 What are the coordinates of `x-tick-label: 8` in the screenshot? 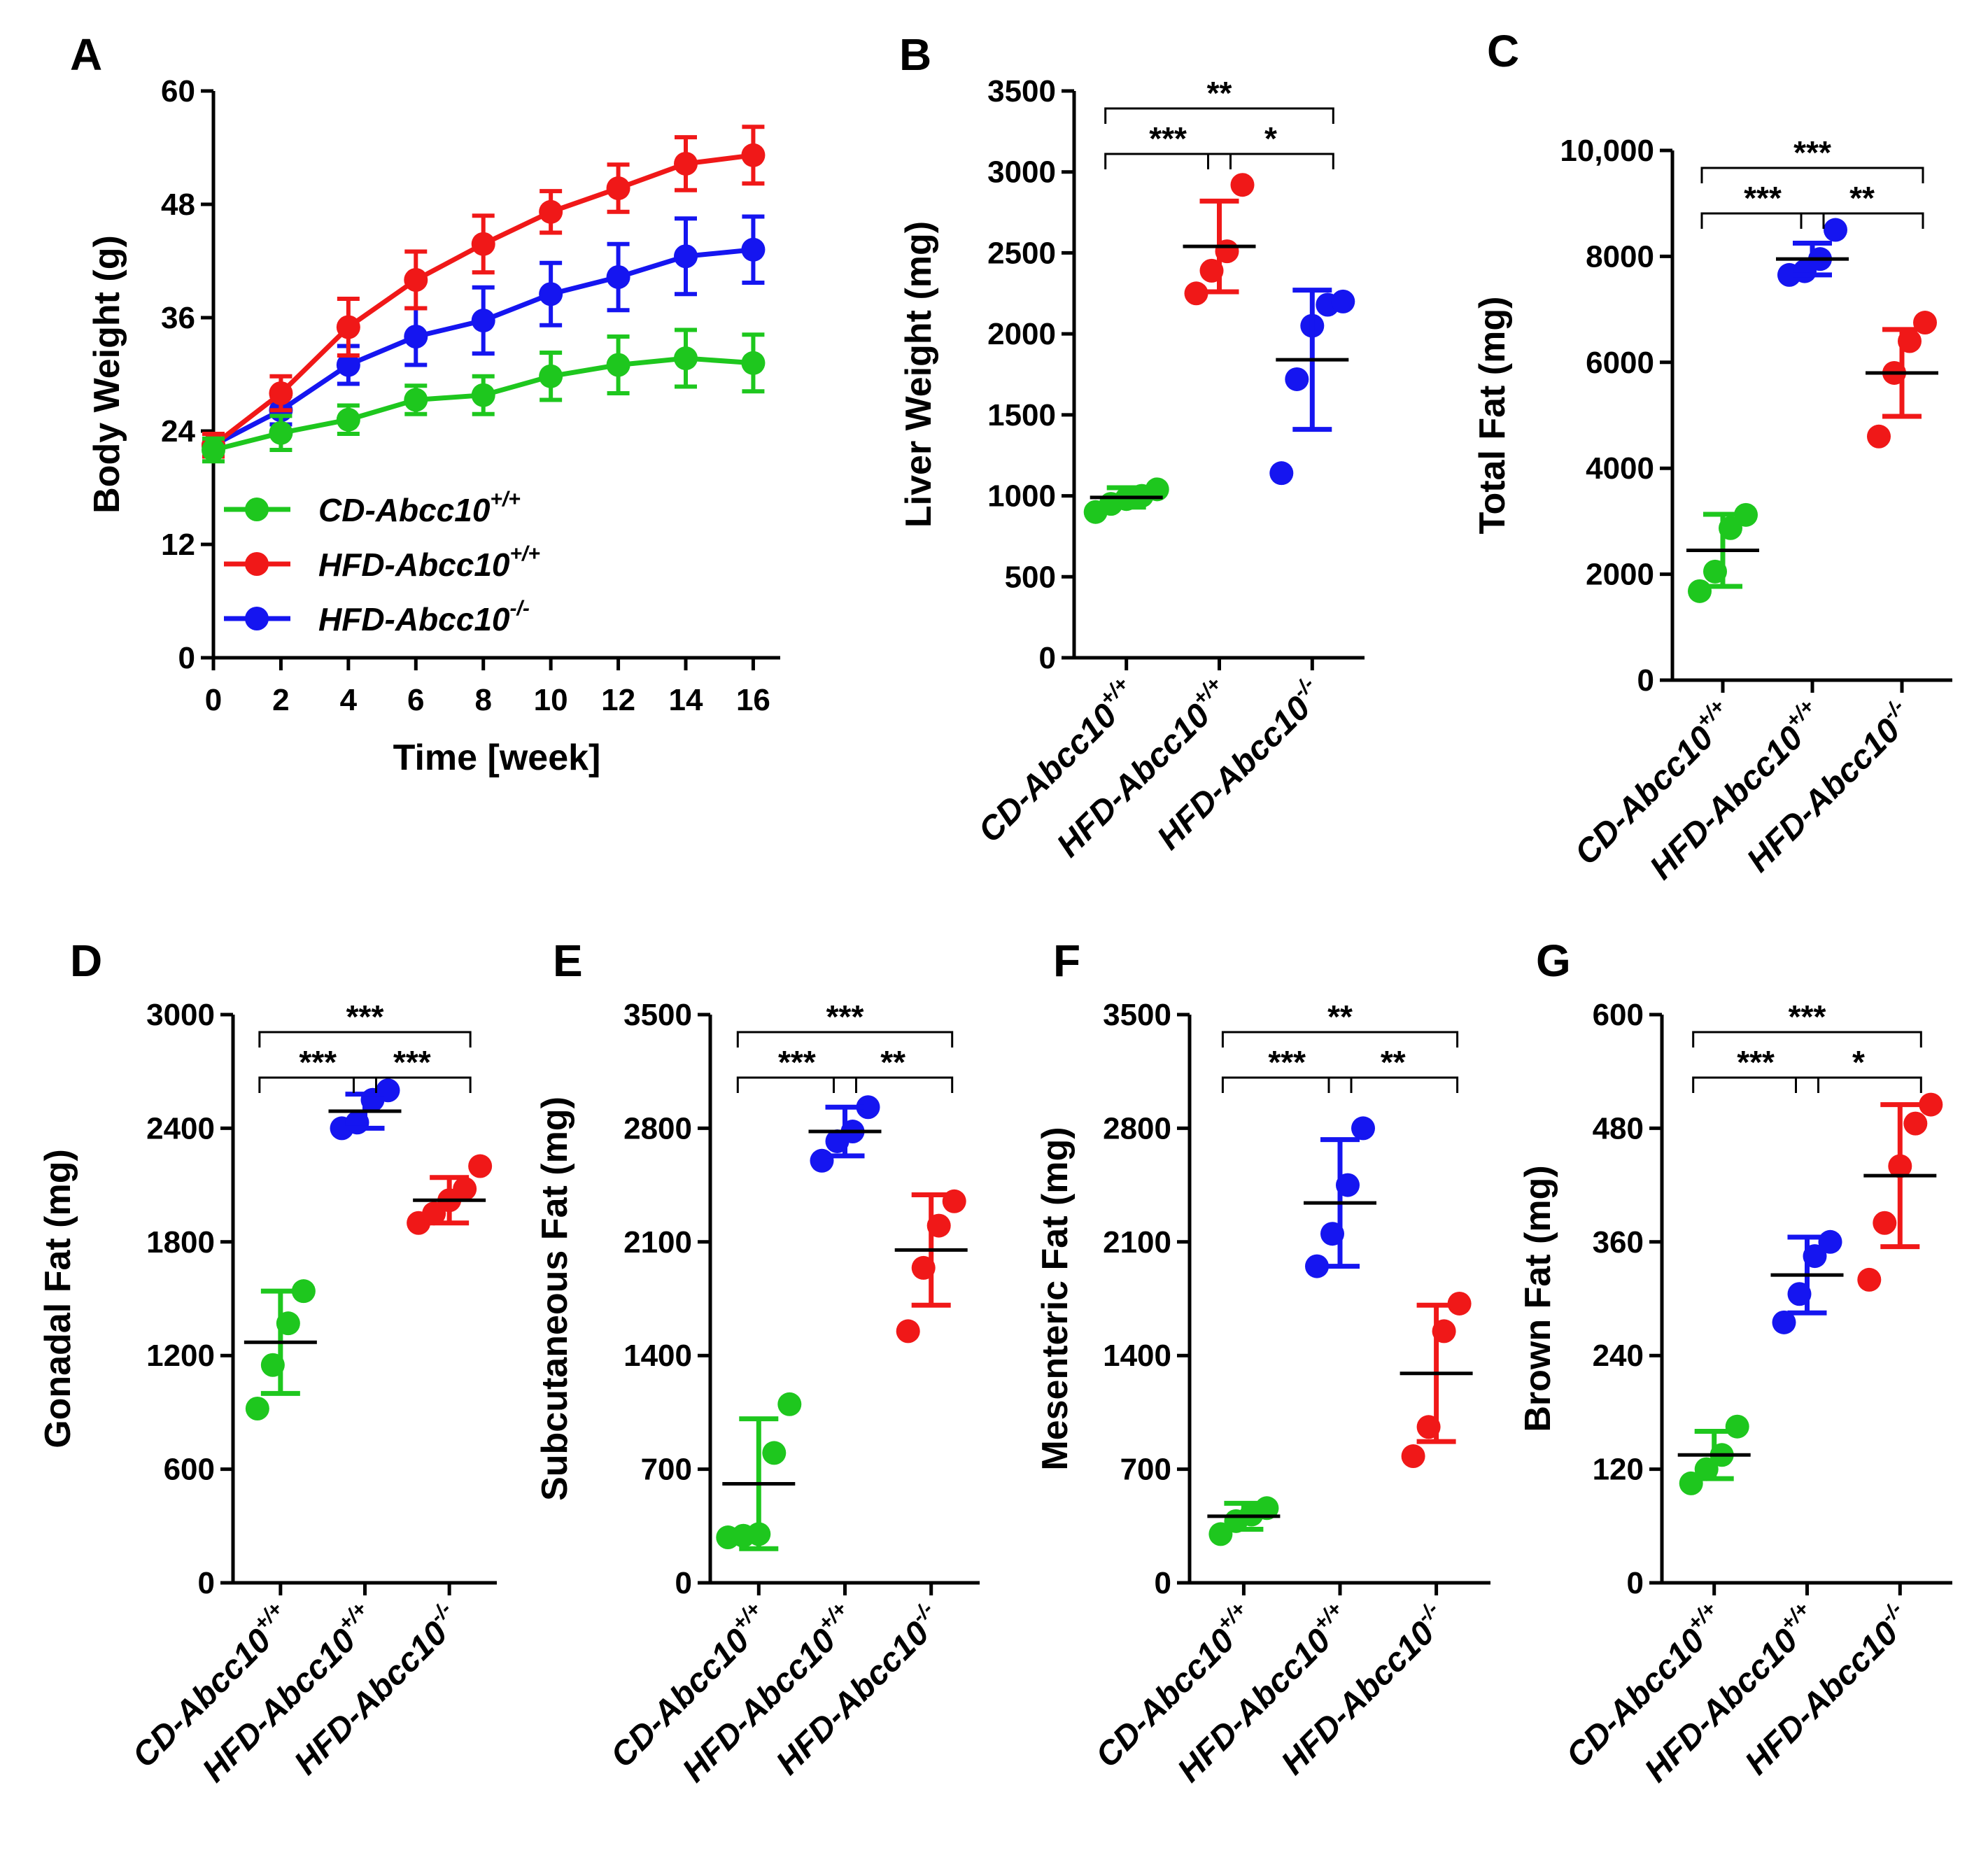 It's located at (482, 700).